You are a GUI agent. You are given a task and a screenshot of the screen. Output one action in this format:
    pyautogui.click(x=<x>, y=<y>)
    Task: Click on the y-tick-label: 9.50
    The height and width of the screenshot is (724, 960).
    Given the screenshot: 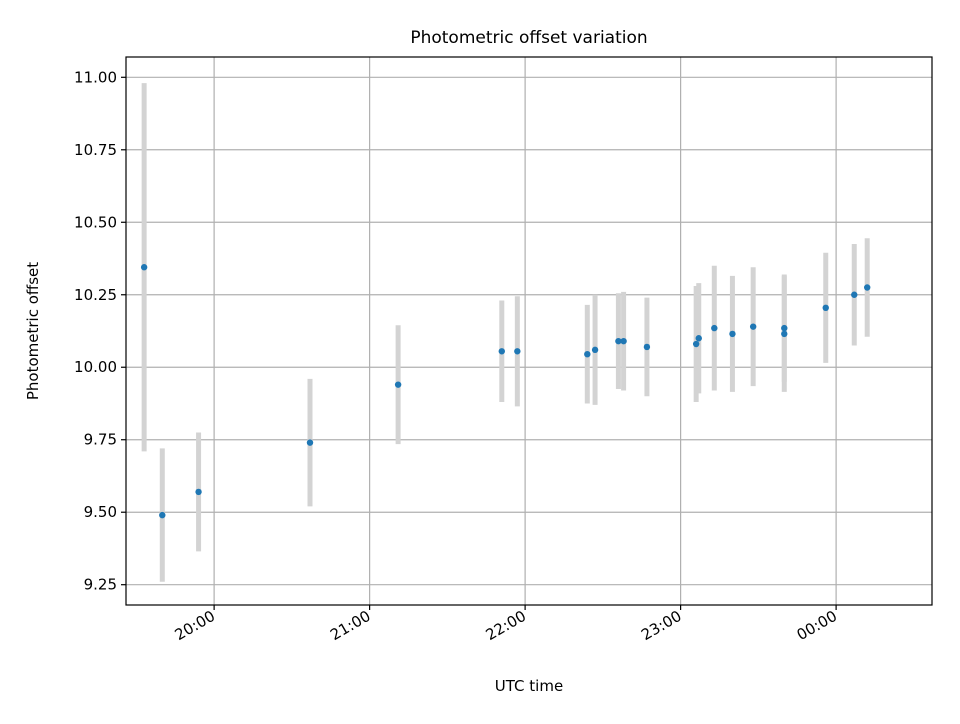 What is the action you would take?
    pyautogui.click(x=100, y=512)
    